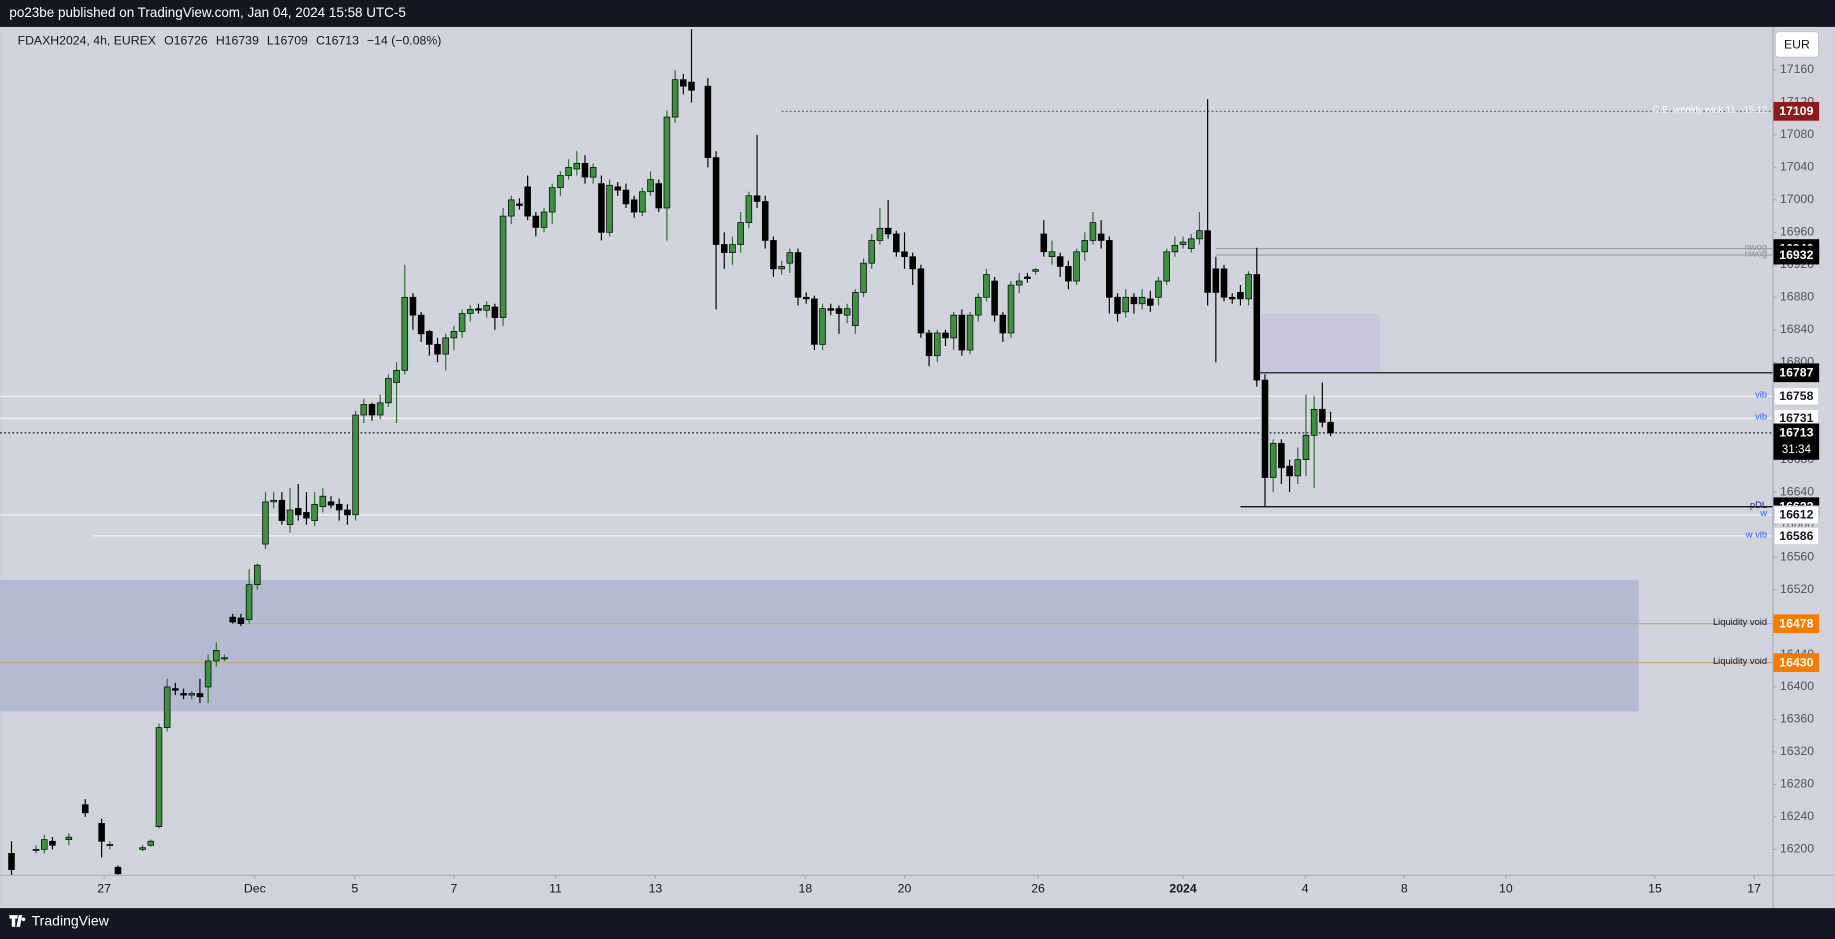 This screenshot has width=1835, height=939. I want to click on x-tick-label: 8, so click(1404, 889).